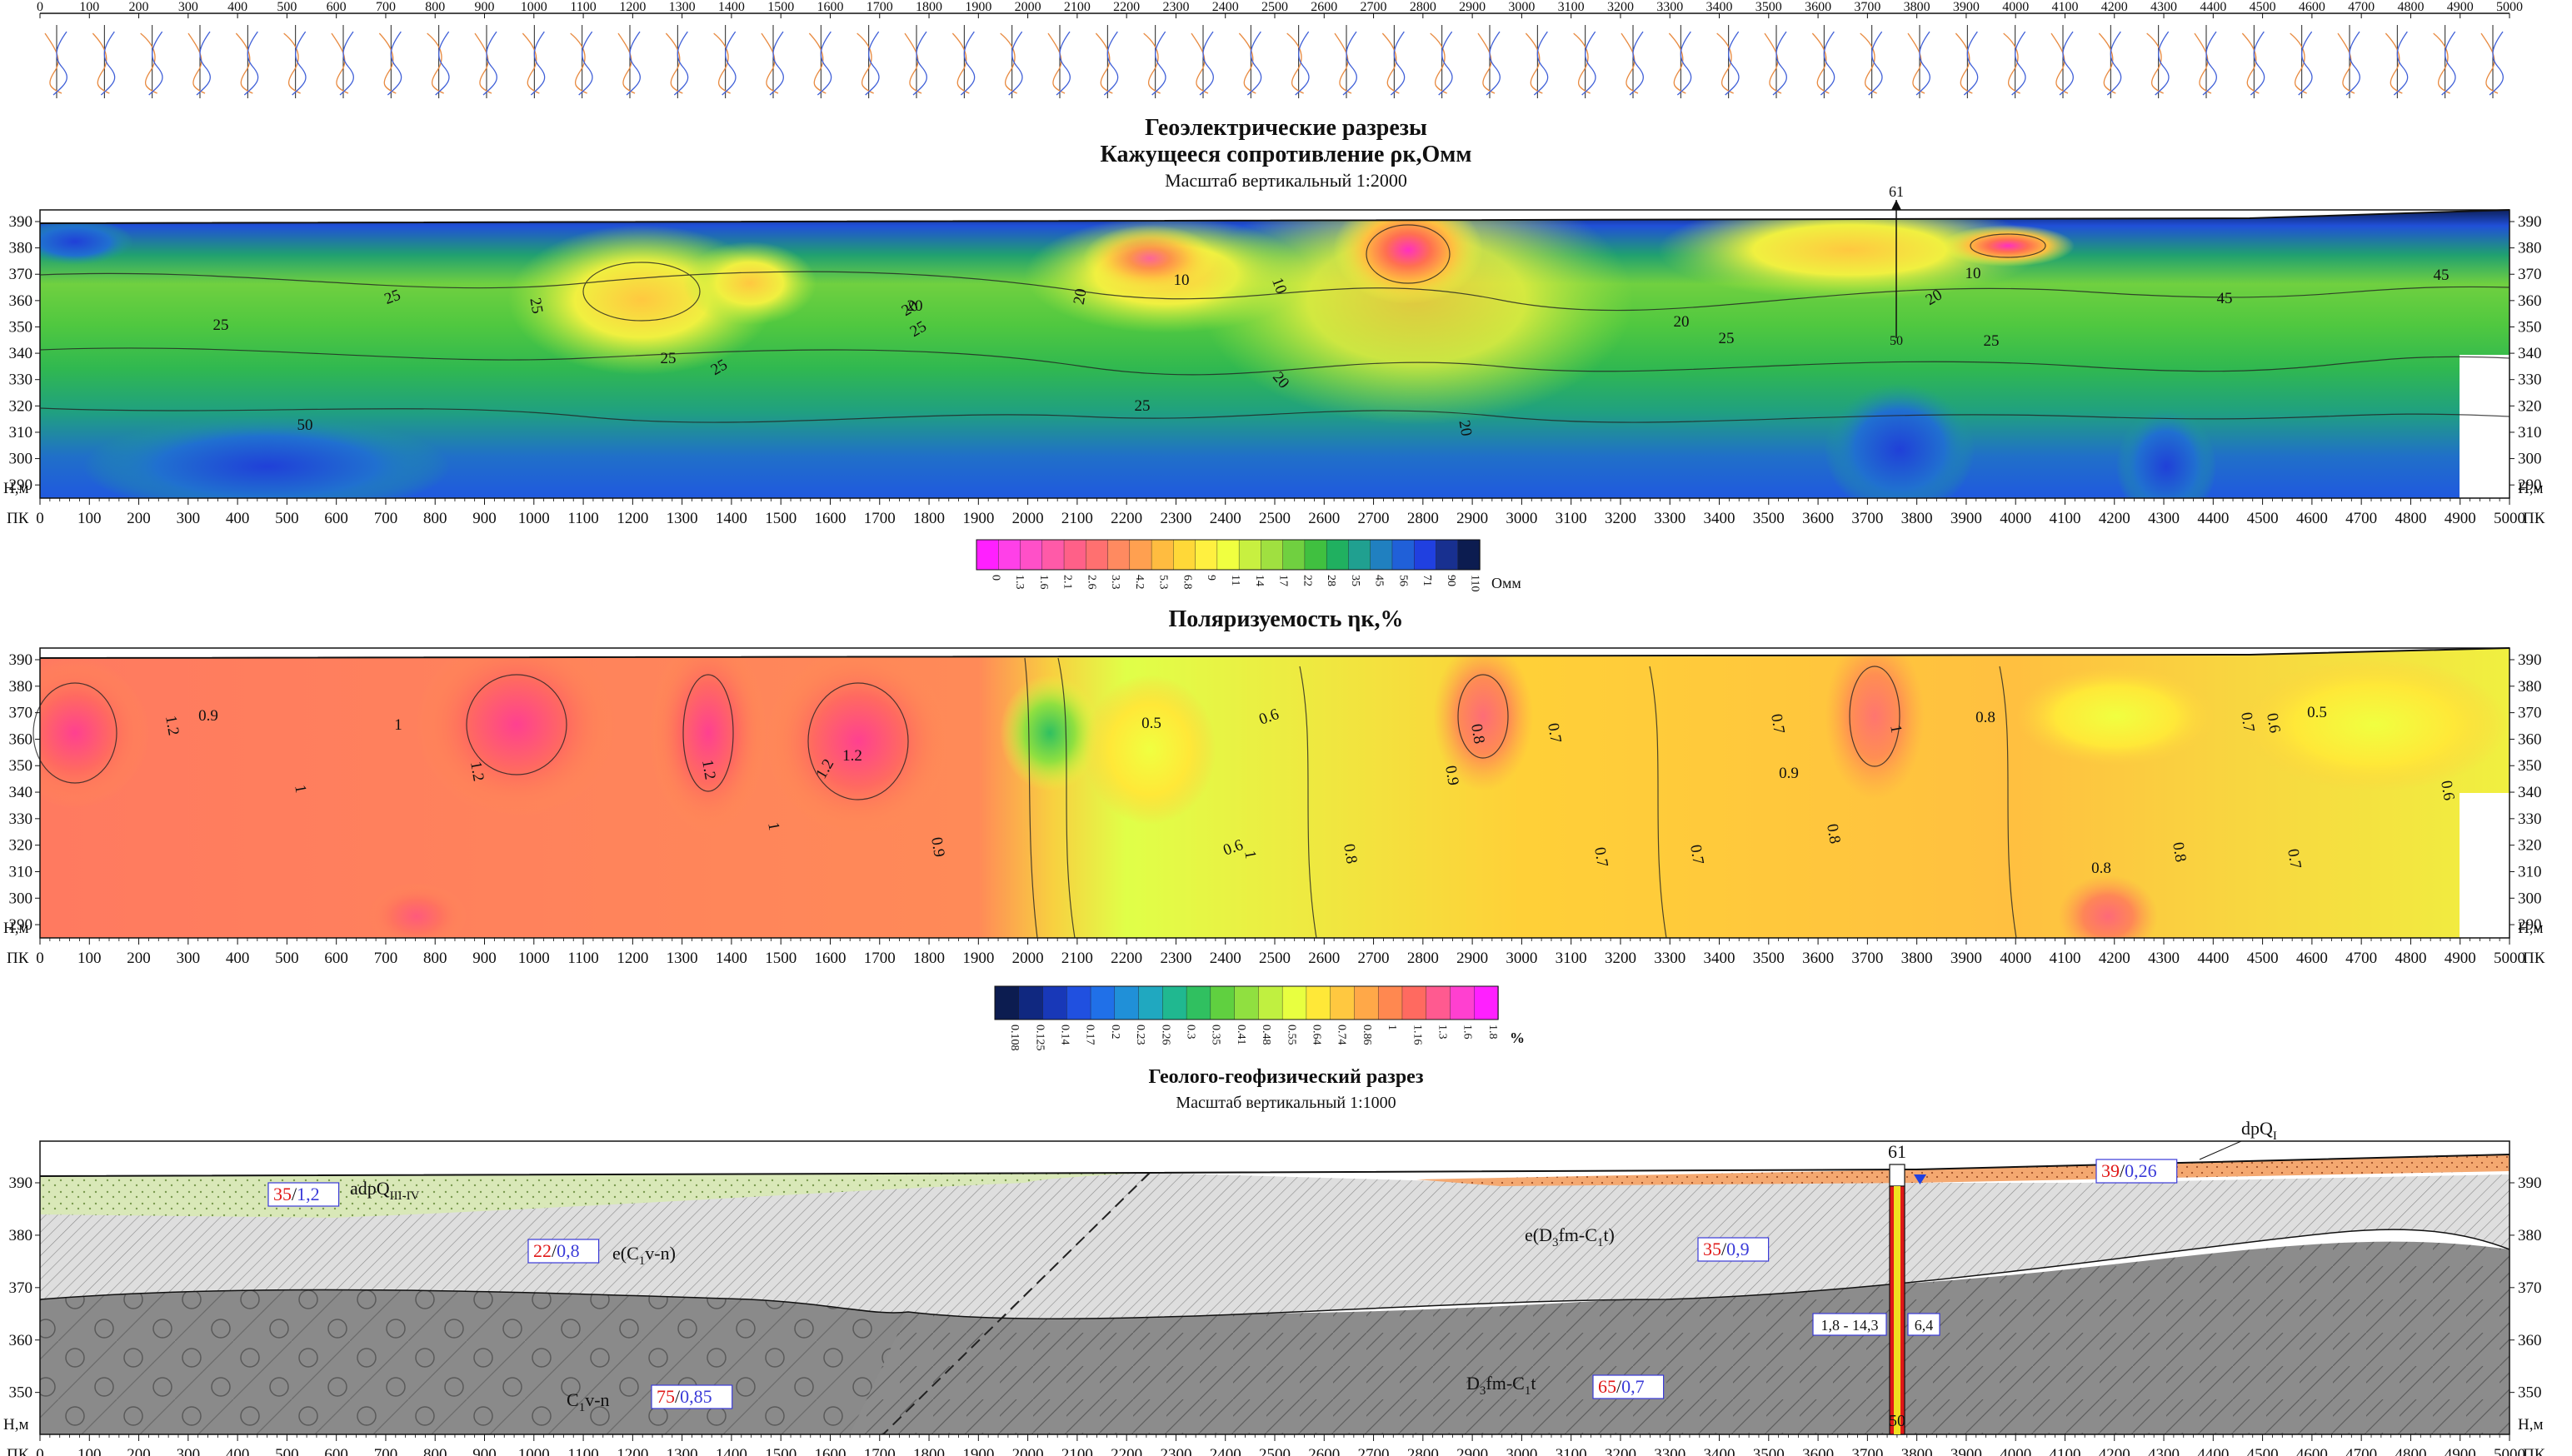 The height and width of the screenshot is (1456, 2572). Describe the element at coordinates (2530, 846) in the screenshot. I see `h-tick-label-right: 320` at that location.